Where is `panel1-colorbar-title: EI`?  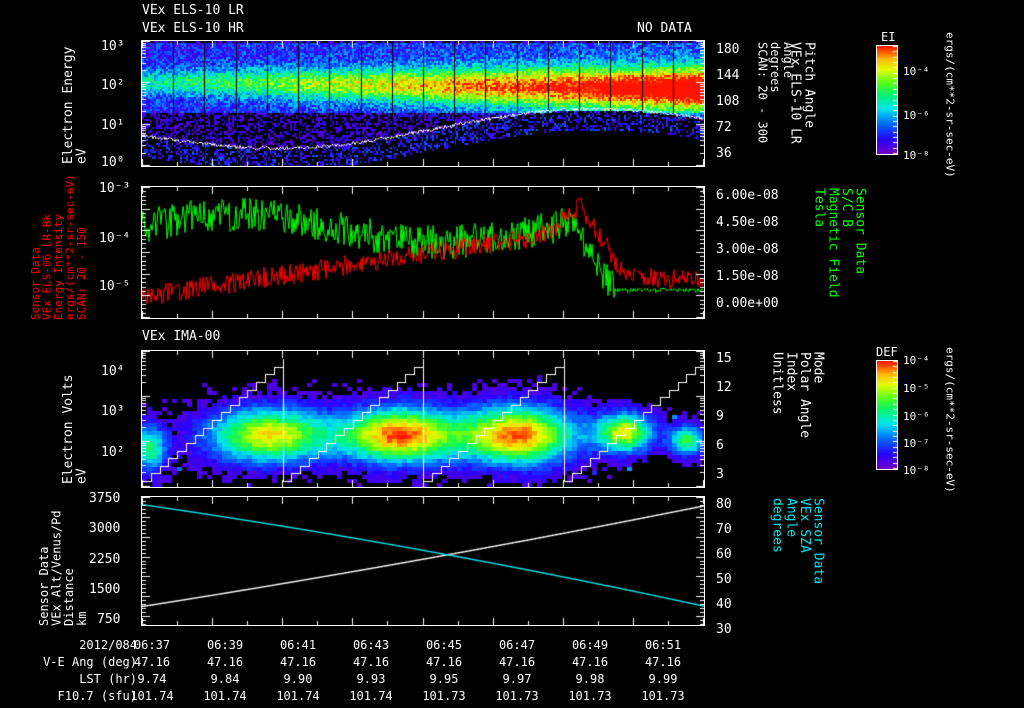 panel1-colorbar-title: EI is located at coordinates (888, 37).